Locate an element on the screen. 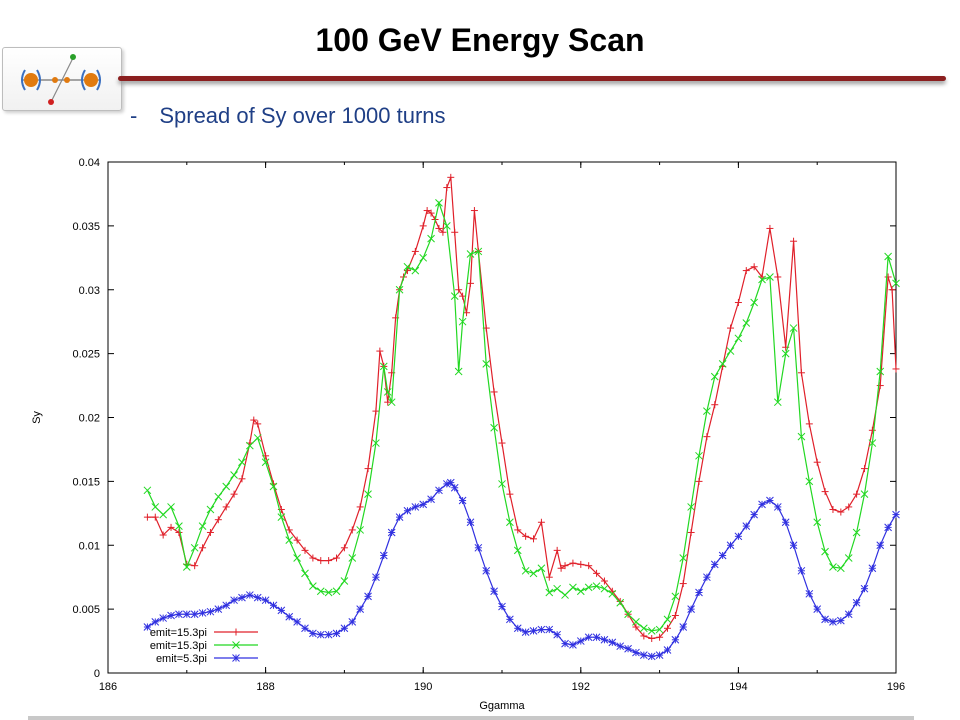 The image size is (960, 720). y-tick-label: 0.025 is located at coordinates (86, 355).